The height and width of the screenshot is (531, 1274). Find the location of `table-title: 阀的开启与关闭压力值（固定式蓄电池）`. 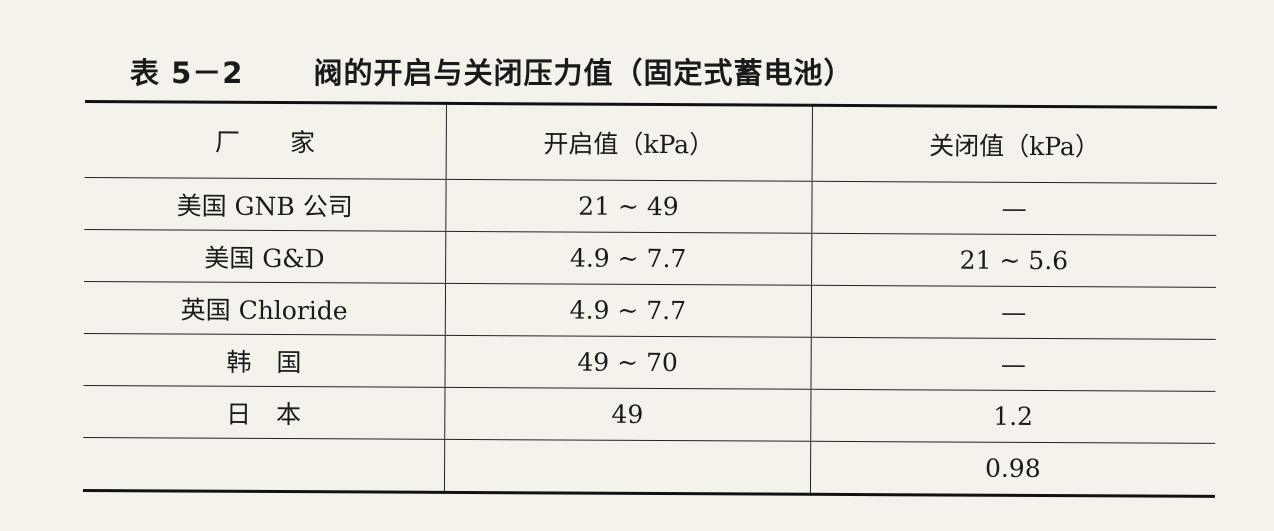

table-title: 阀的开启与关闭压力值（固定式蓄电池） is located at coordinates (583, 73).